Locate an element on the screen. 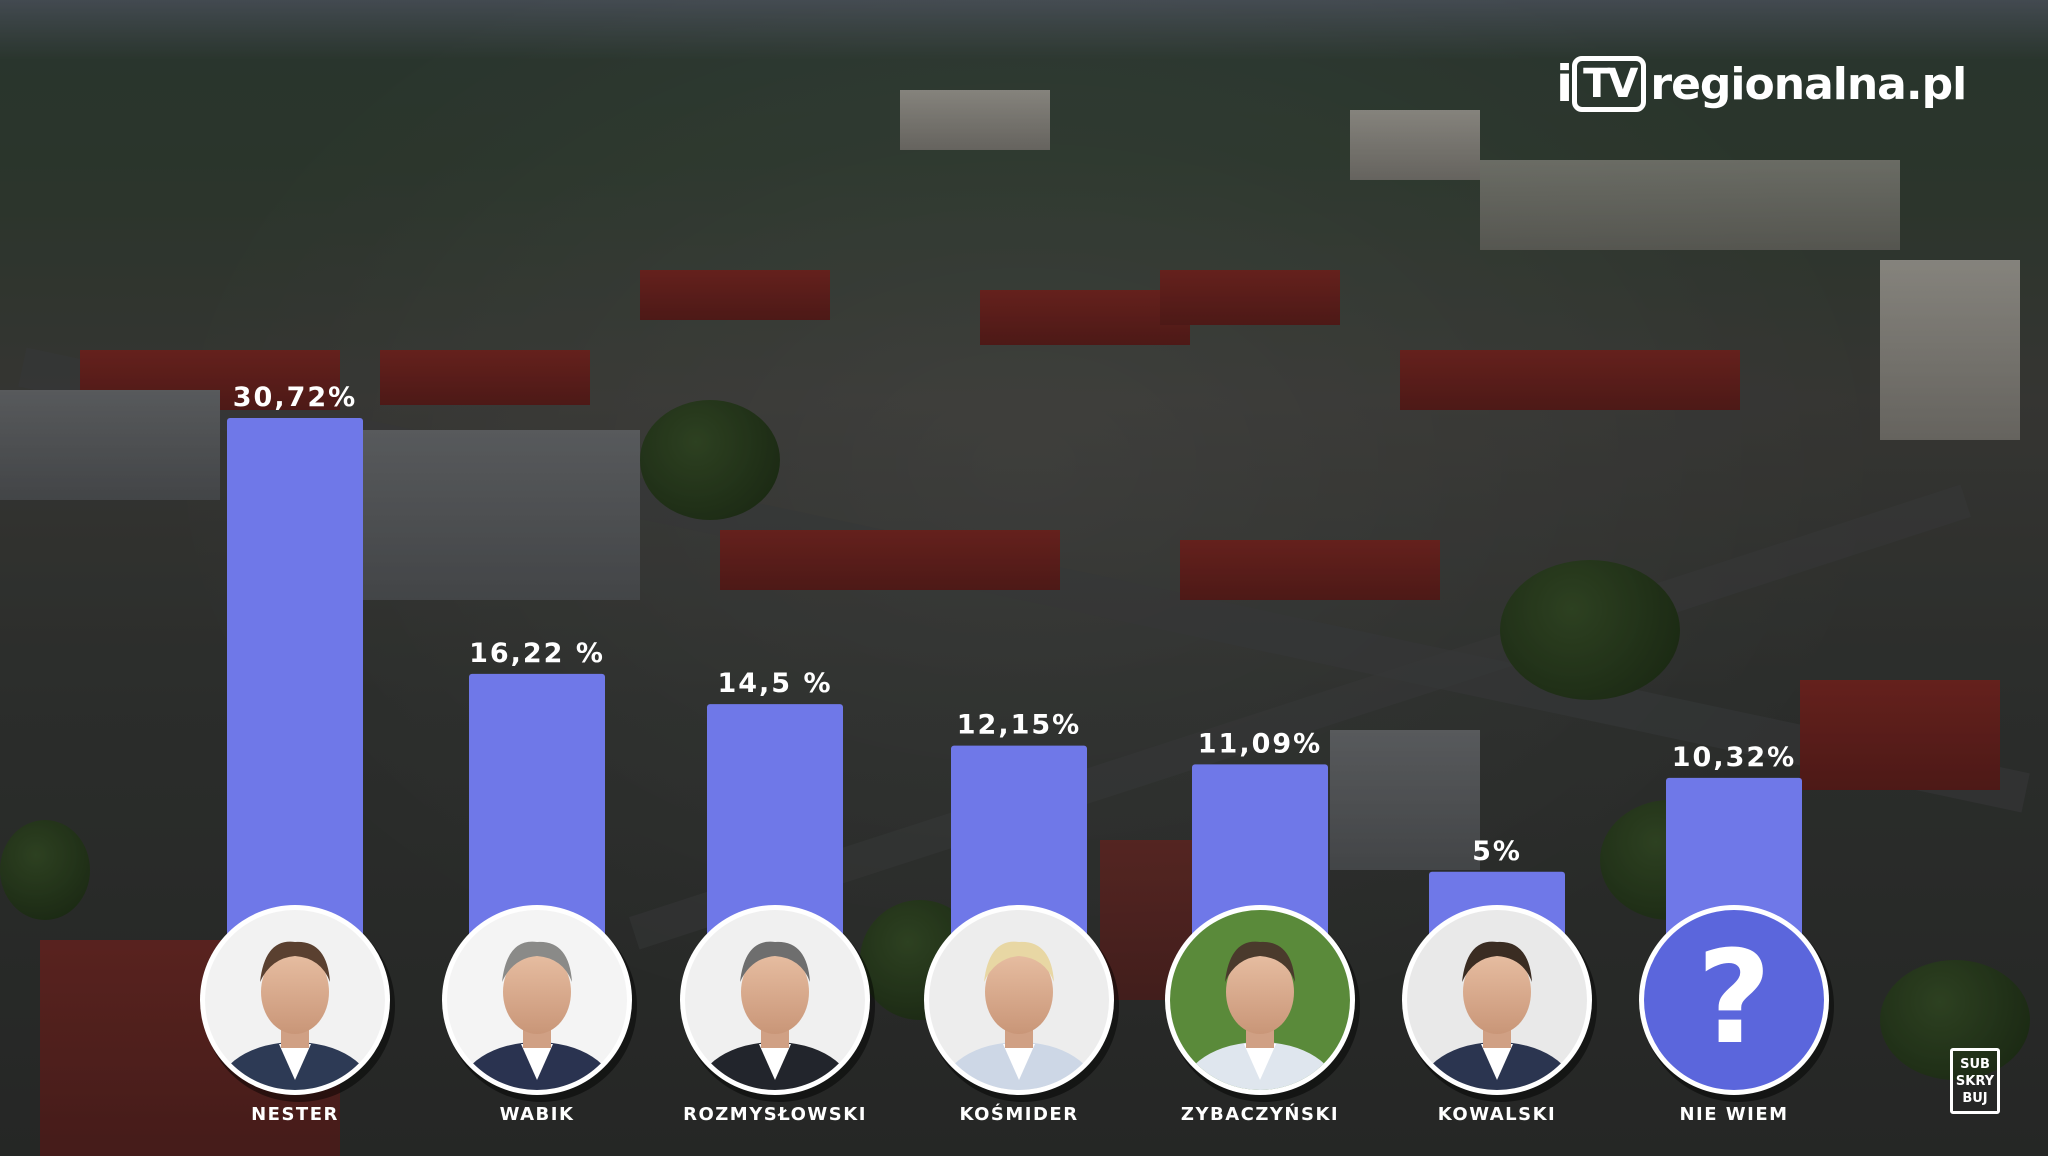 Image resolution: width=2048 pixels, height=1156 pixels. itv-logo-mark-icon: i TV is located at coordinates (1601, 84).